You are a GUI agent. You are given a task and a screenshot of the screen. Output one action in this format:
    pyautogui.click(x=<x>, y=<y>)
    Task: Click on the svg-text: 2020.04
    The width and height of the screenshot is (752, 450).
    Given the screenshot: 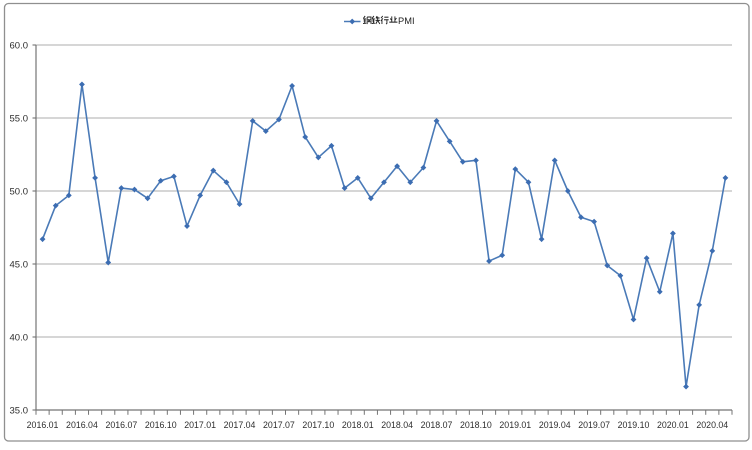 What is the action you would take?
    pyautogui.click(x=712, y=425)
    